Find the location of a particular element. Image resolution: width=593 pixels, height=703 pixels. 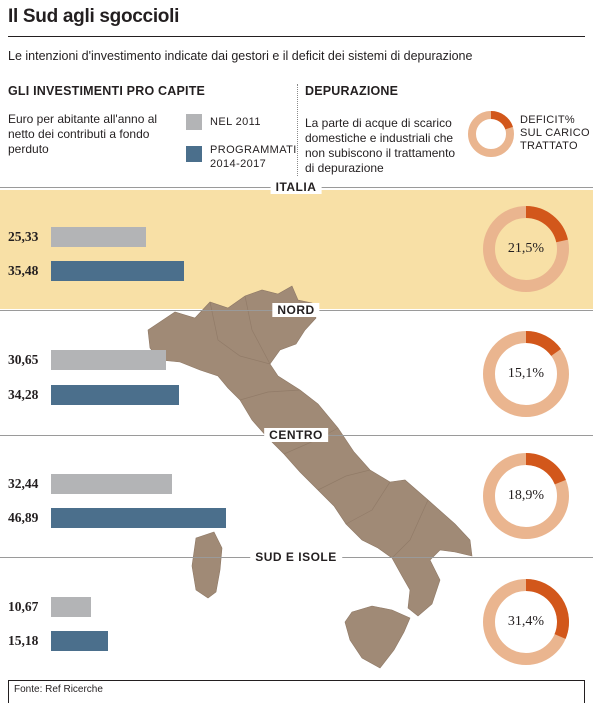

value-label-programmed: 35,48 is located at coordinates (23, 270).